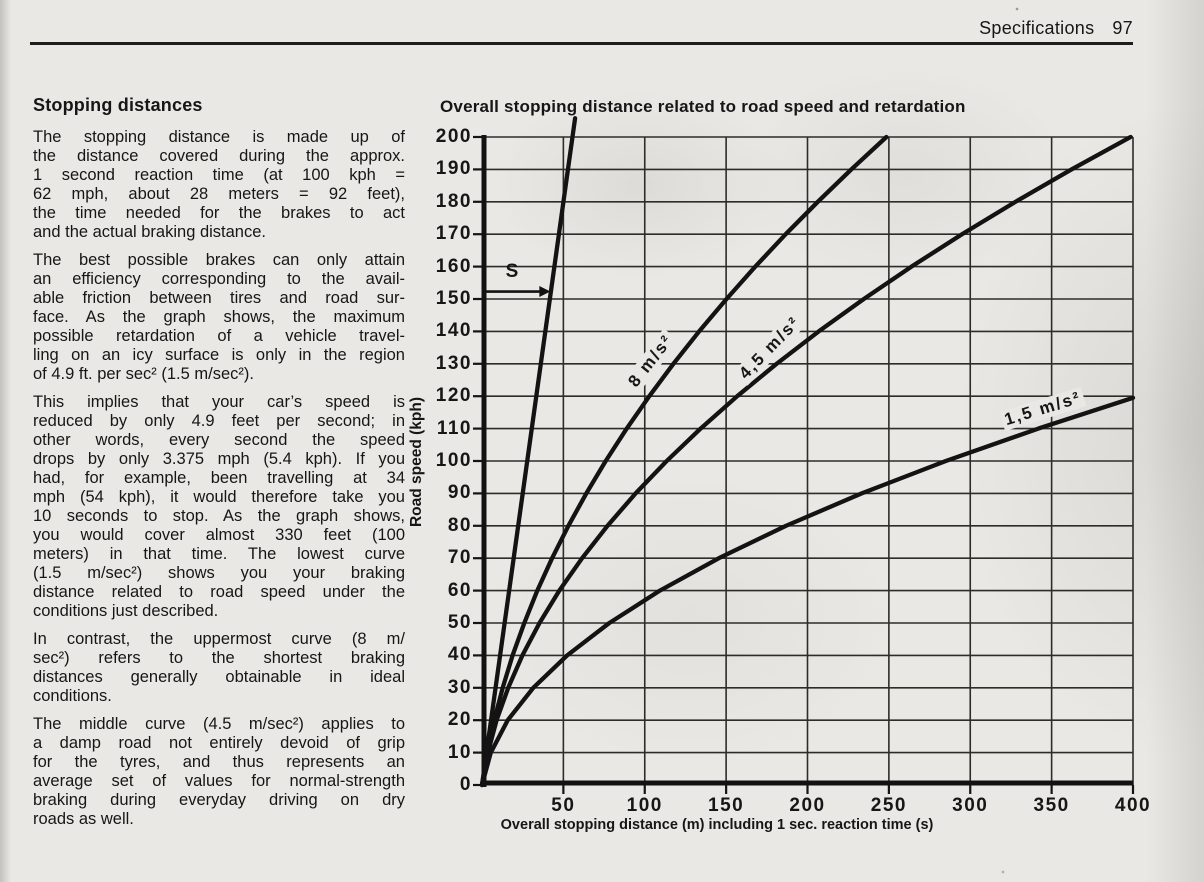 This screenshot has height=882, width=1204. I want to click on y-tick-label: 160, so click(453, 266).